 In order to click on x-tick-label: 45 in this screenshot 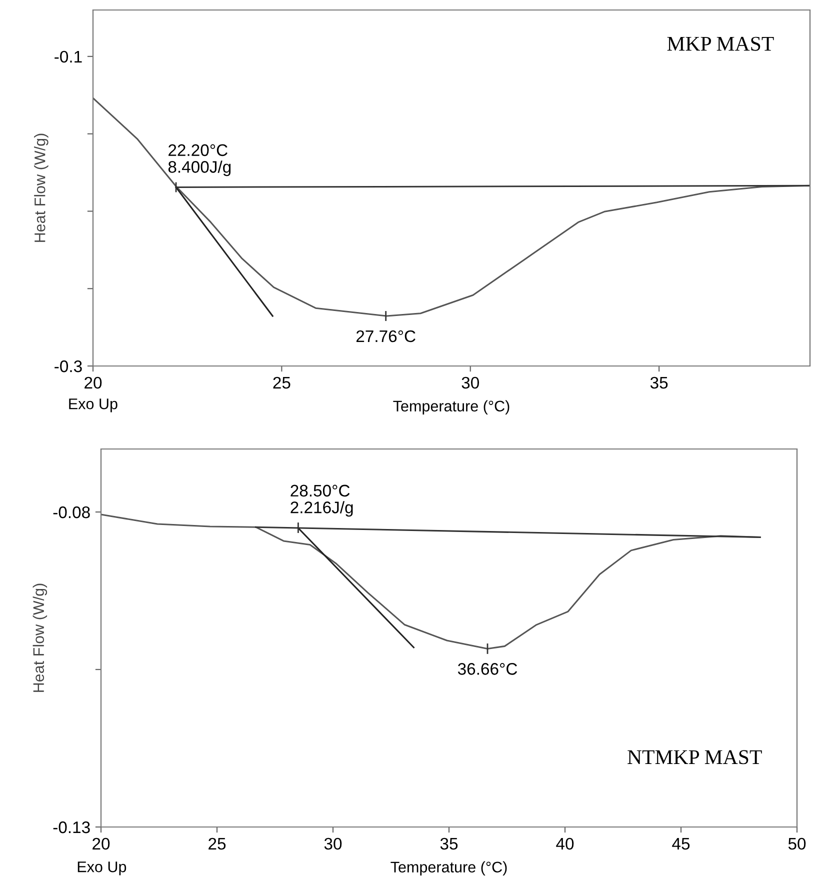, I will do `click(681, 844)`.